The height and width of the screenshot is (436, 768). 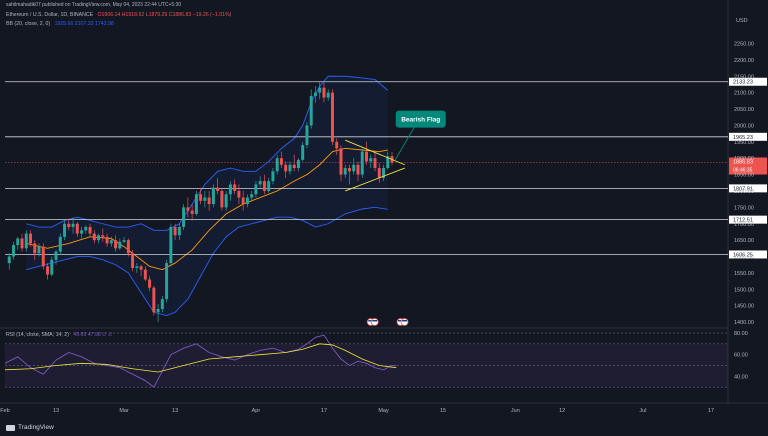 I want to click on price-tick-label: 1800.00, so click(x=744, y=192).